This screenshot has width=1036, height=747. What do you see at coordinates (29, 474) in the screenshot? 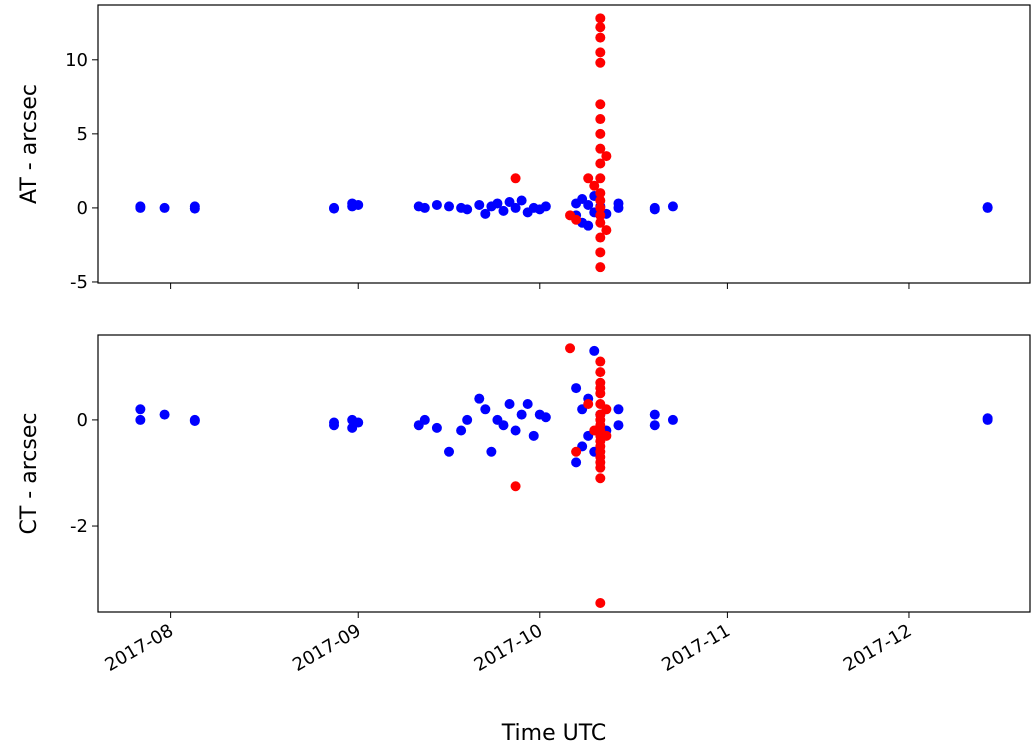
I see `y-axis-label: CT - arcsec` at bounding box center [29, 474].